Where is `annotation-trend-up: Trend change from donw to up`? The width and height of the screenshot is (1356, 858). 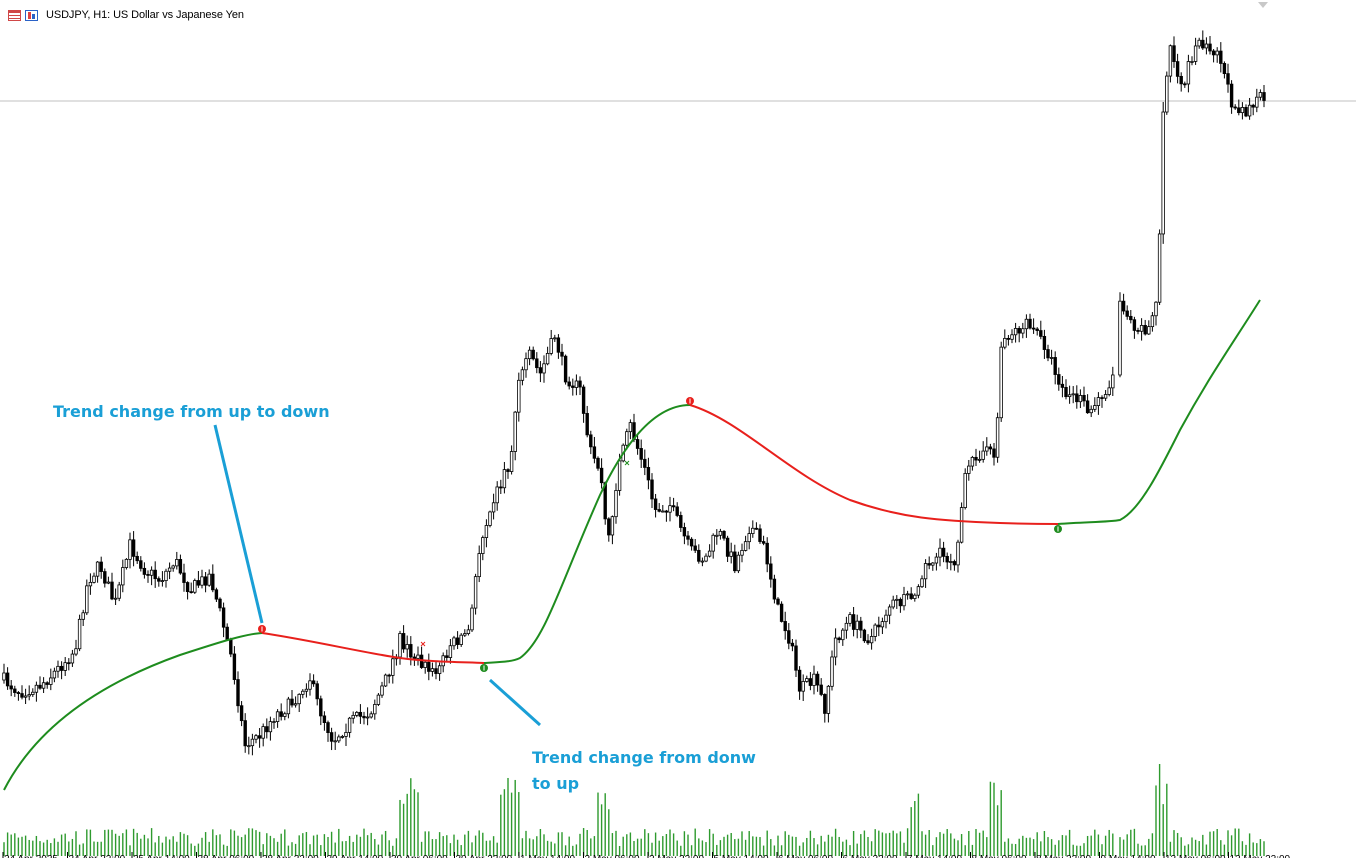
annotation-trend-up: Trend change from donw to up is located at coordinates (644, 771).